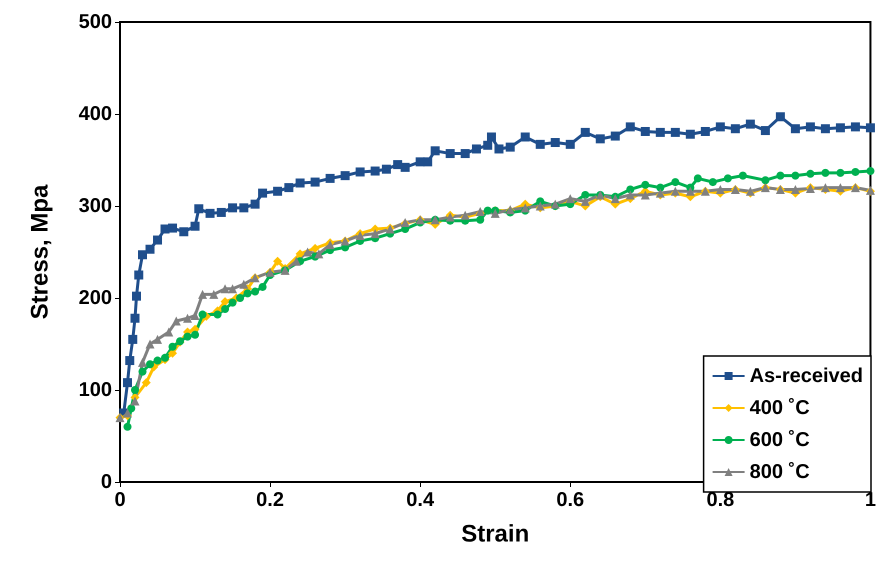 This screenshot has height=580, width=887. Describe the element at coordinates (95, 206) in the screenshot. I see `y-tick-label: 300` at that location.